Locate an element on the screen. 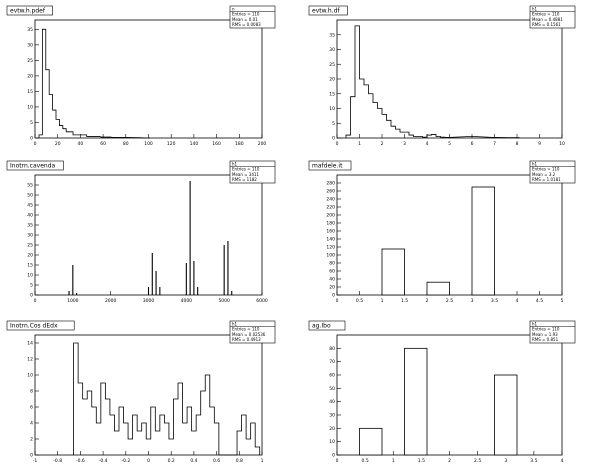 The height and width of the screenshot is (472, 596). x-tick-label: 160 is located at coordinates (216, 144).